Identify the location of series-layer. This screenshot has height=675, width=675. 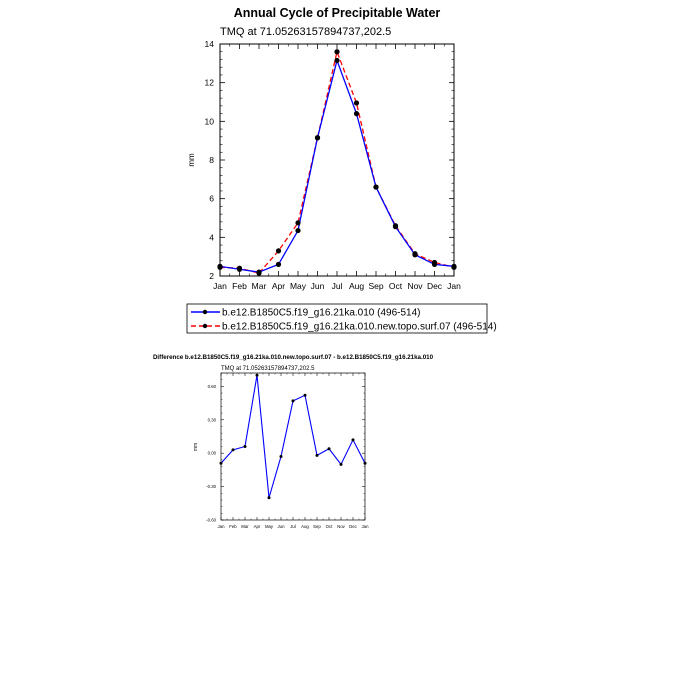
(337, 162).